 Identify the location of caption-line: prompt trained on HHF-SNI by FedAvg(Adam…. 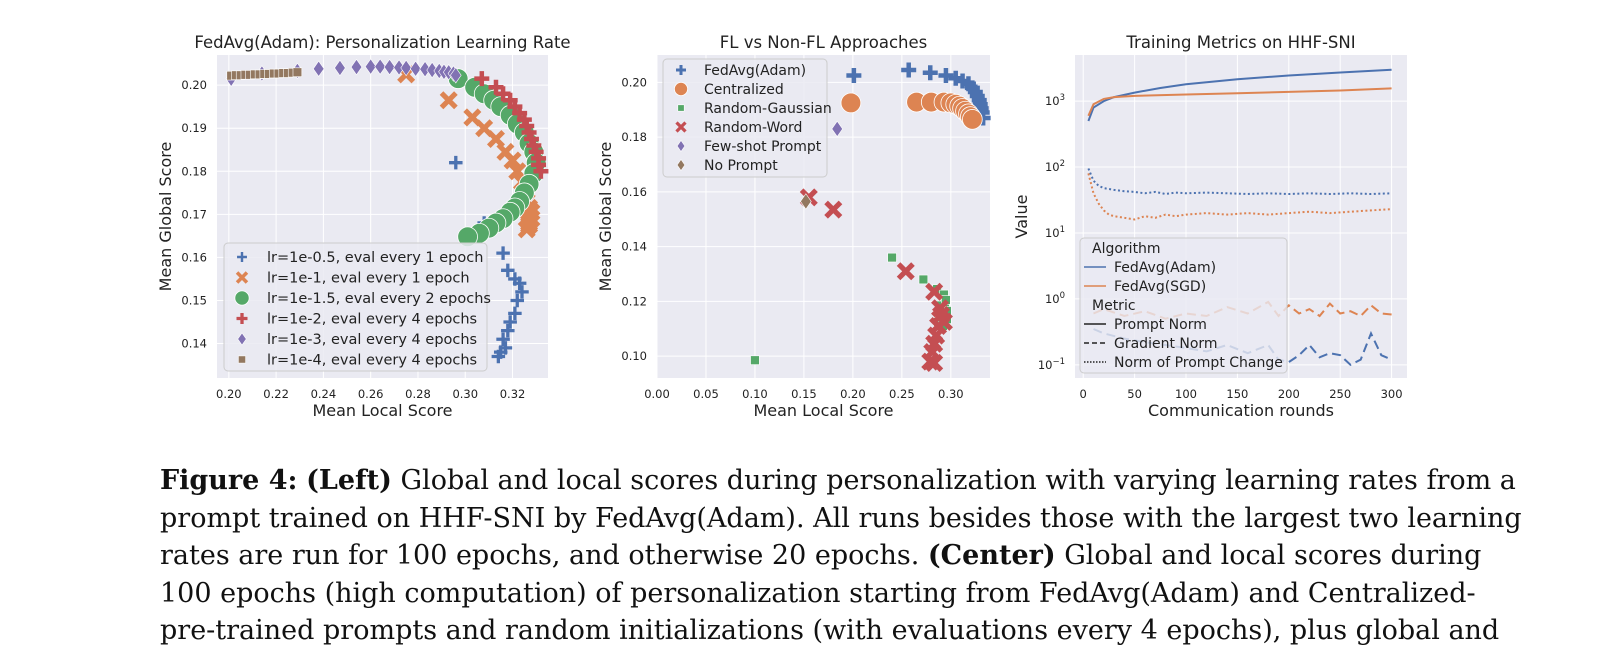
(841, 519).